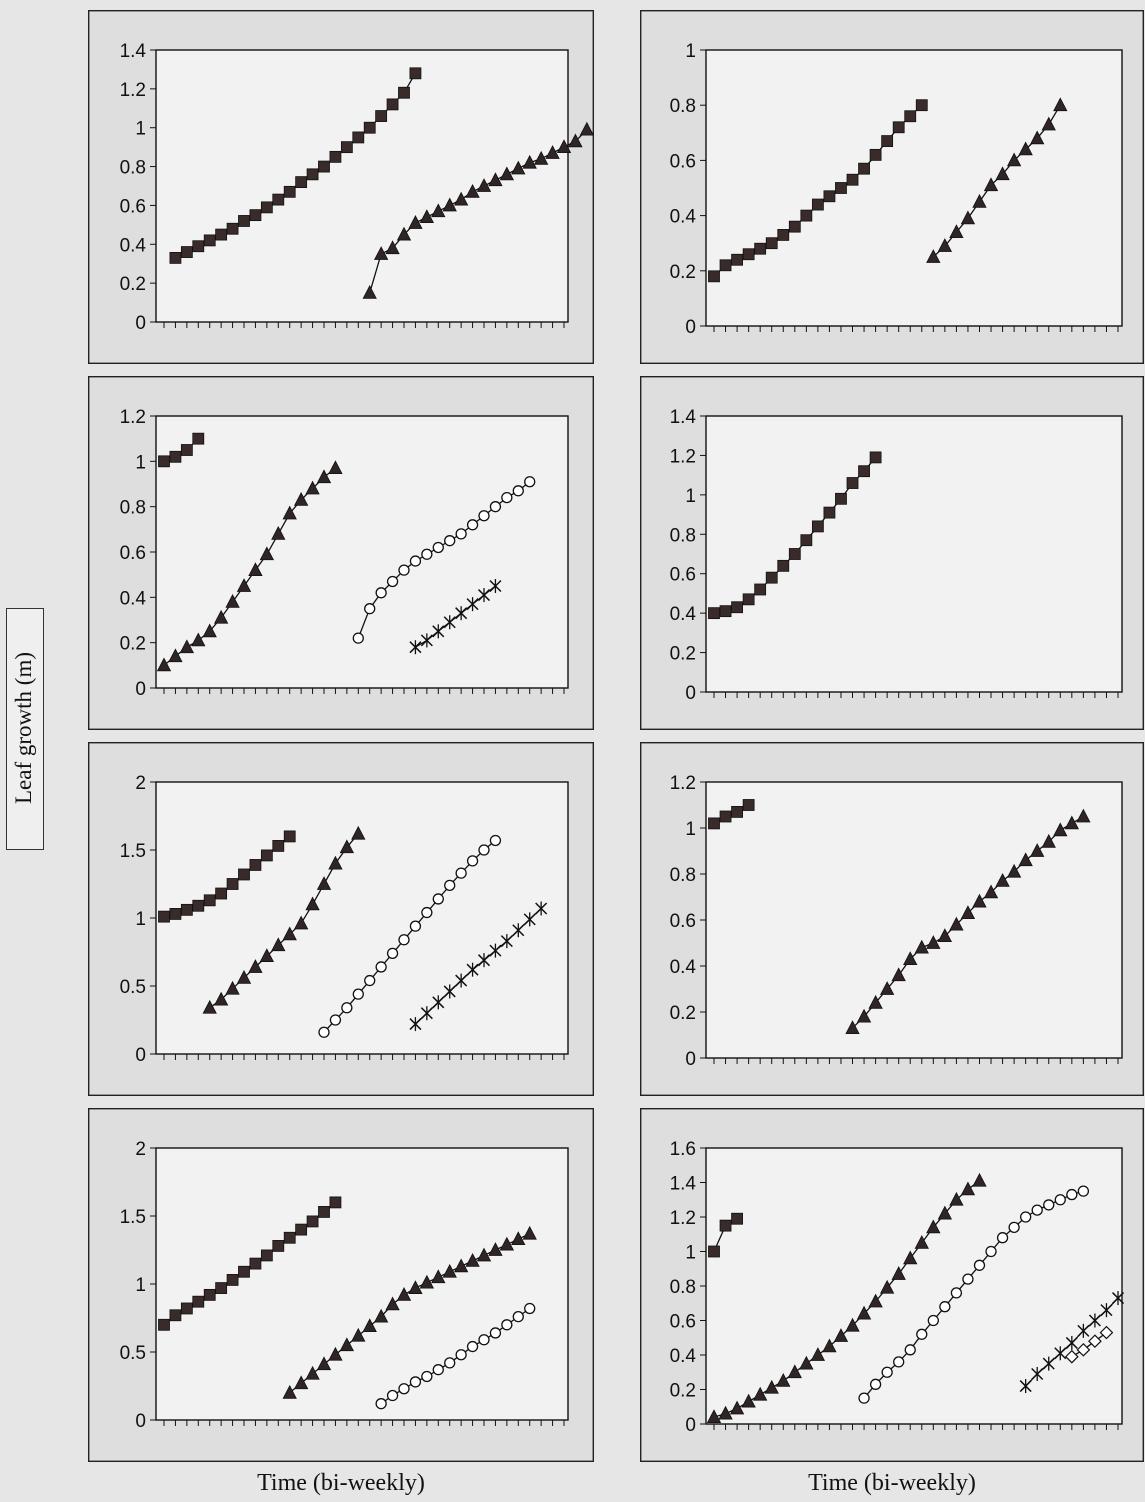 The width and height of the screenshot is (1145, 1502). Describe the element at coordinates (683, 654) in the screenshot. I see `y-tick-label: 0.2` at that location.